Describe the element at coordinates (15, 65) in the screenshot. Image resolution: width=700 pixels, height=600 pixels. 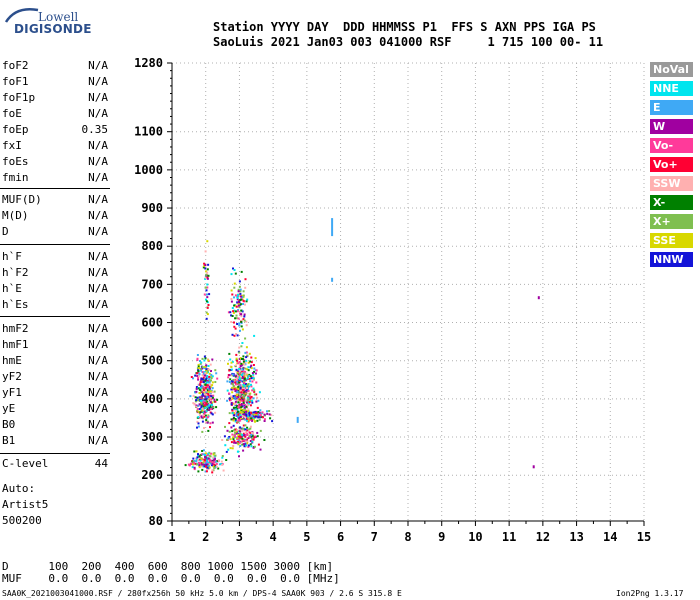
I see `param-name: foF2` at that location.